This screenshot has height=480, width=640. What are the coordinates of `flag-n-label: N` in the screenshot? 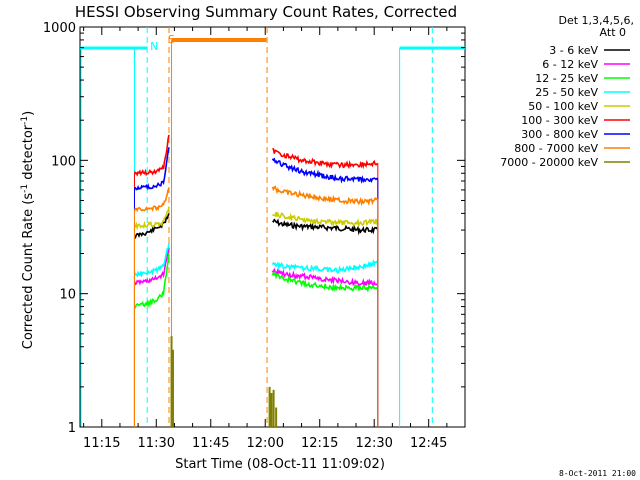 It's located at (154, 46).